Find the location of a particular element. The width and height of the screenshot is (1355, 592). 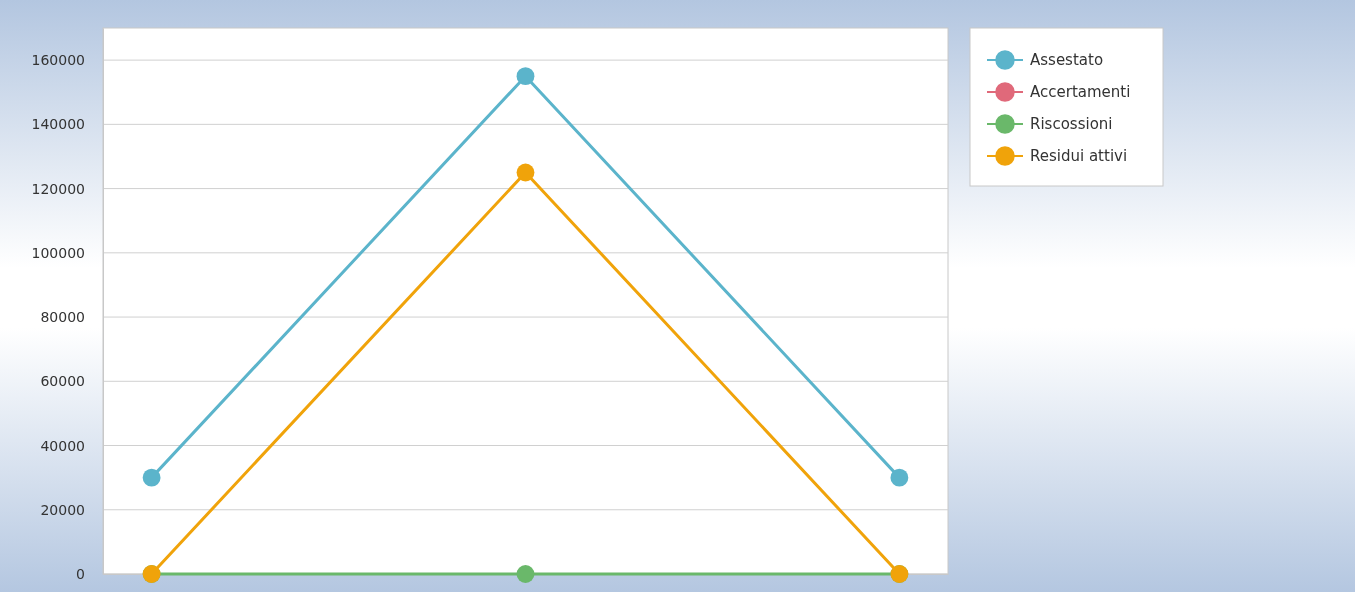

y-tick-label: 20000 is located at coordinates (62, 509).